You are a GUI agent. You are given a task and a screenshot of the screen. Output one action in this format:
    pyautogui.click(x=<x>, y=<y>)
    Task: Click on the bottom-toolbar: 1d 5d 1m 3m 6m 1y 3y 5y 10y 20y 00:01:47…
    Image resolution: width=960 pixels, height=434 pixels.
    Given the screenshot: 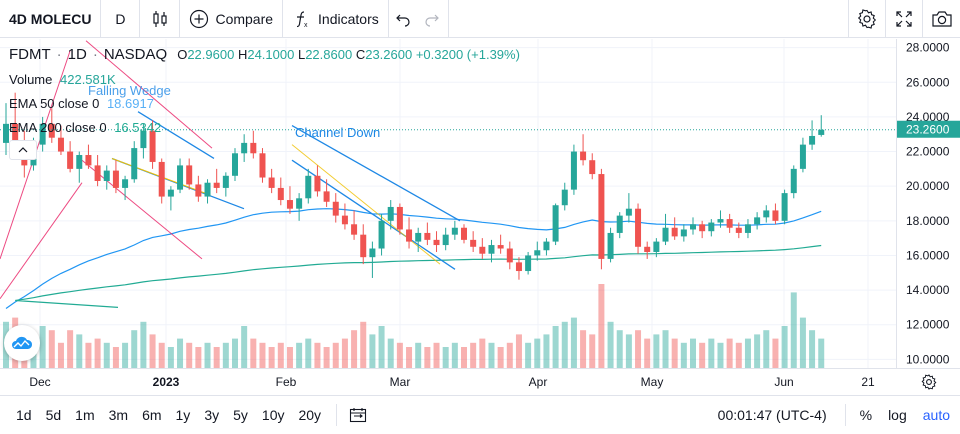 What is the action you would take?
    pyautogui.click(x=480, y=414)
    